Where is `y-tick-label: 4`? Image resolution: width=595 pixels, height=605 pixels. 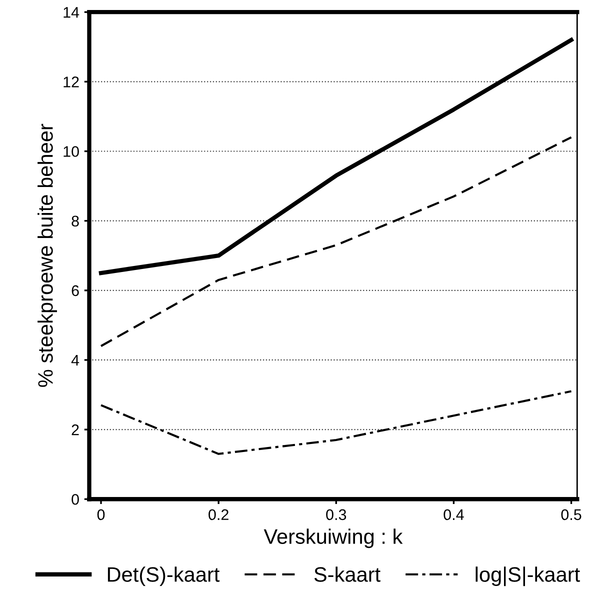 y-tick-label: 4 is located at coordinates (75, 360).